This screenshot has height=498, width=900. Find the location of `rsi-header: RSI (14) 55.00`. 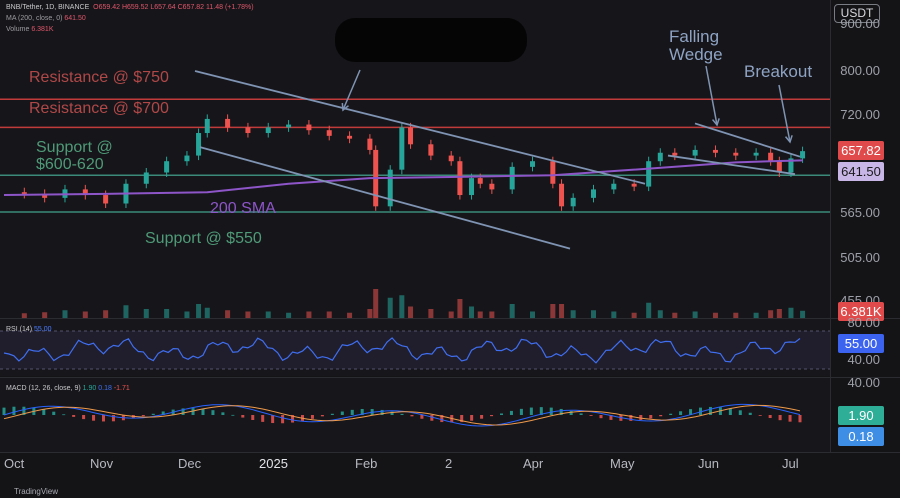

rsi-header: RSI (14) 55.00 is located at coordinates (29, 329).